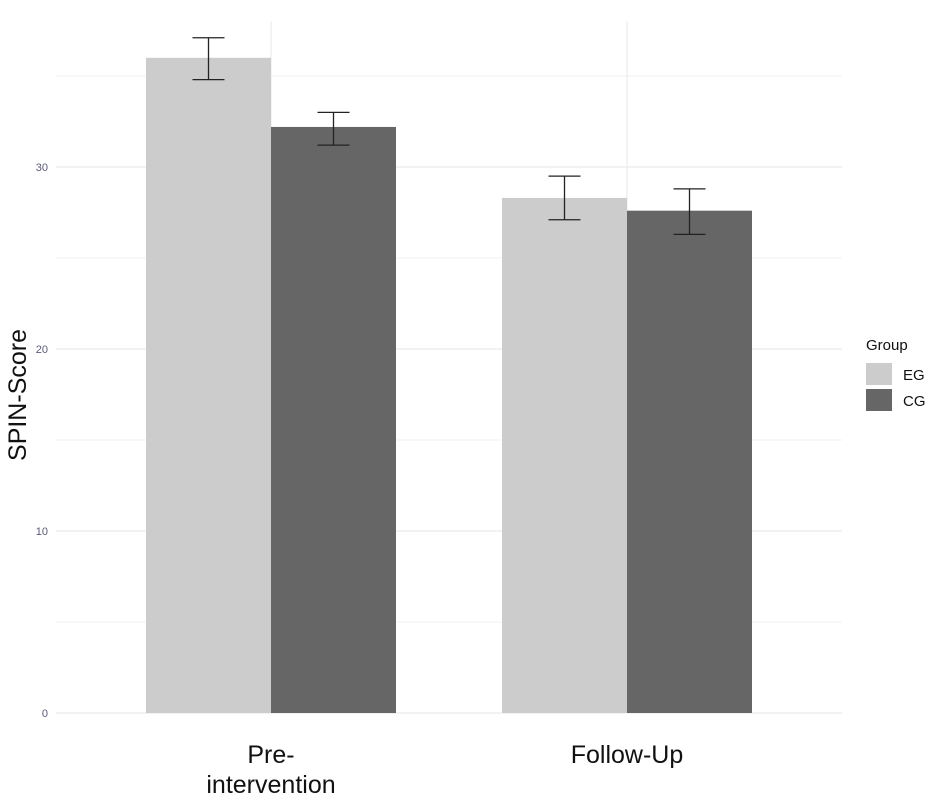  I want to click on y-axis-ticks: 0 10 20 30, so click(42, 441).